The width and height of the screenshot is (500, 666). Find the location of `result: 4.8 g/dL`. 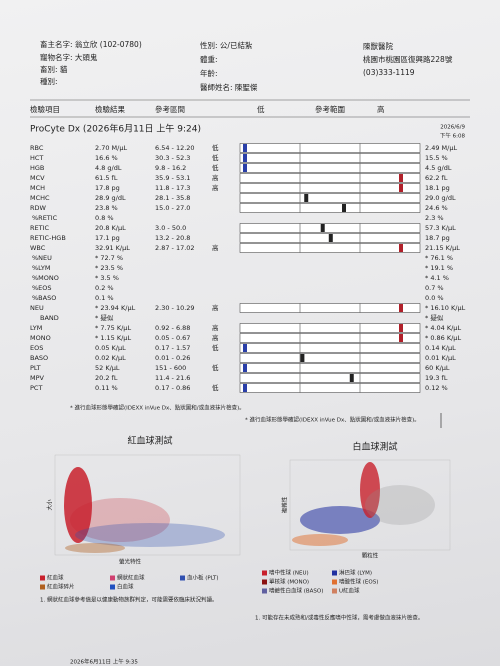

result: 4.8 g/dL is located at coordinates (108, 168).